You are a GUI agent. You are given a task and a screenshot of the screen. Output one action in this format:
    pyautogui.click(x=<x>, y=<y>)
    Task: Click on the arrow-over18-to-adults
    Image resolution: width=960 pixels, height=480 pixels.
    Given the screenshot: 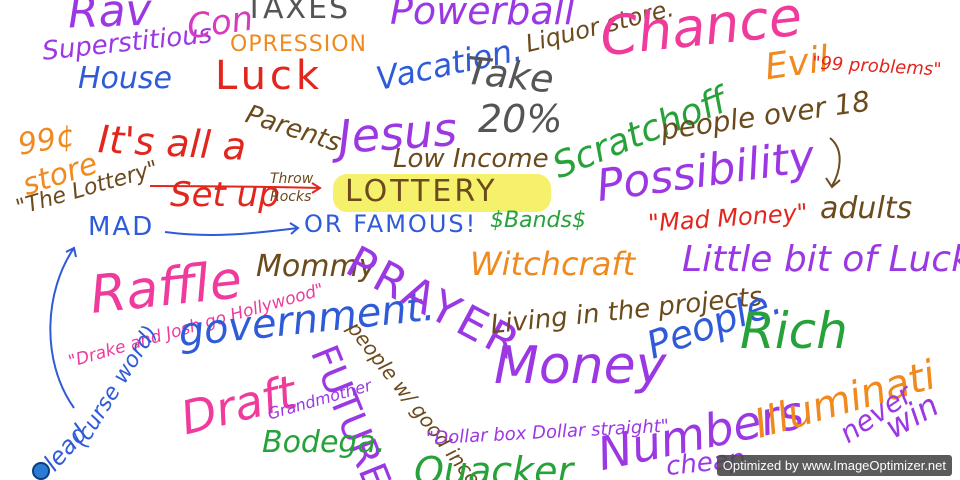 What is the action you would take?
    pyautogui.click(x=835, y=162)
    